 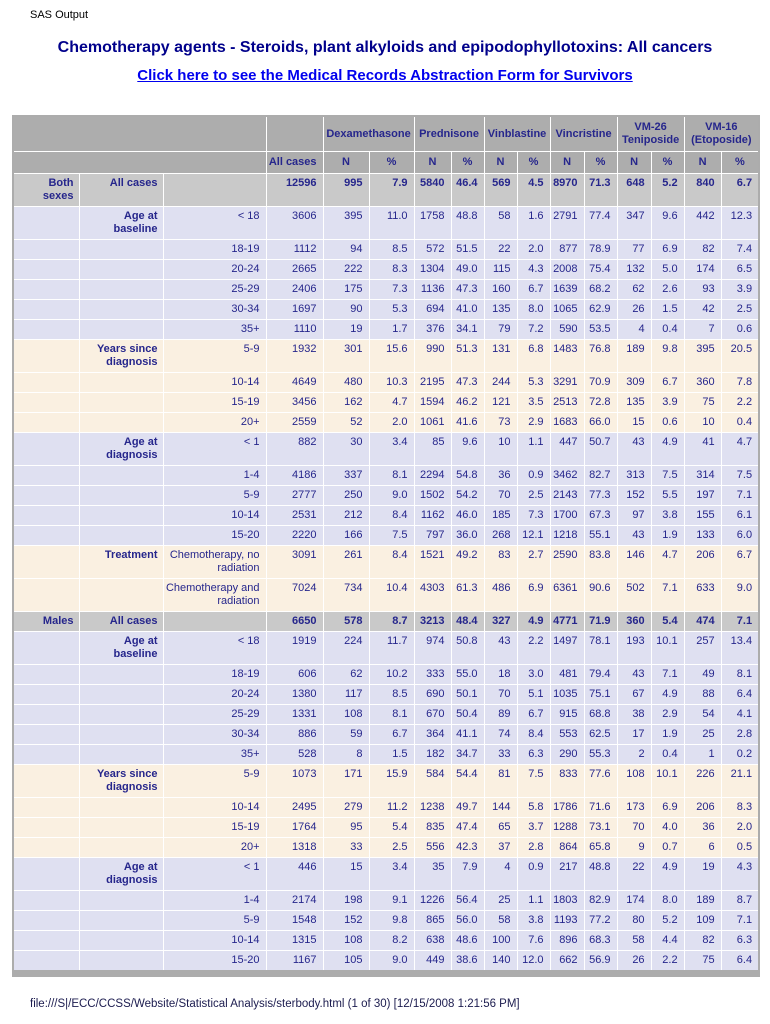 I want to click on n-value: 88, so click(x=702, y=694).